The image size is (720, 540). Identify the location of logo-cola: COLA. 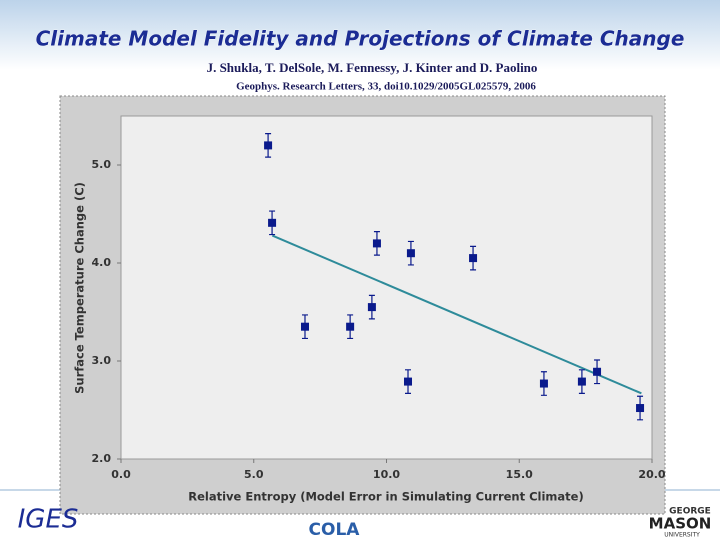
(335, 530).